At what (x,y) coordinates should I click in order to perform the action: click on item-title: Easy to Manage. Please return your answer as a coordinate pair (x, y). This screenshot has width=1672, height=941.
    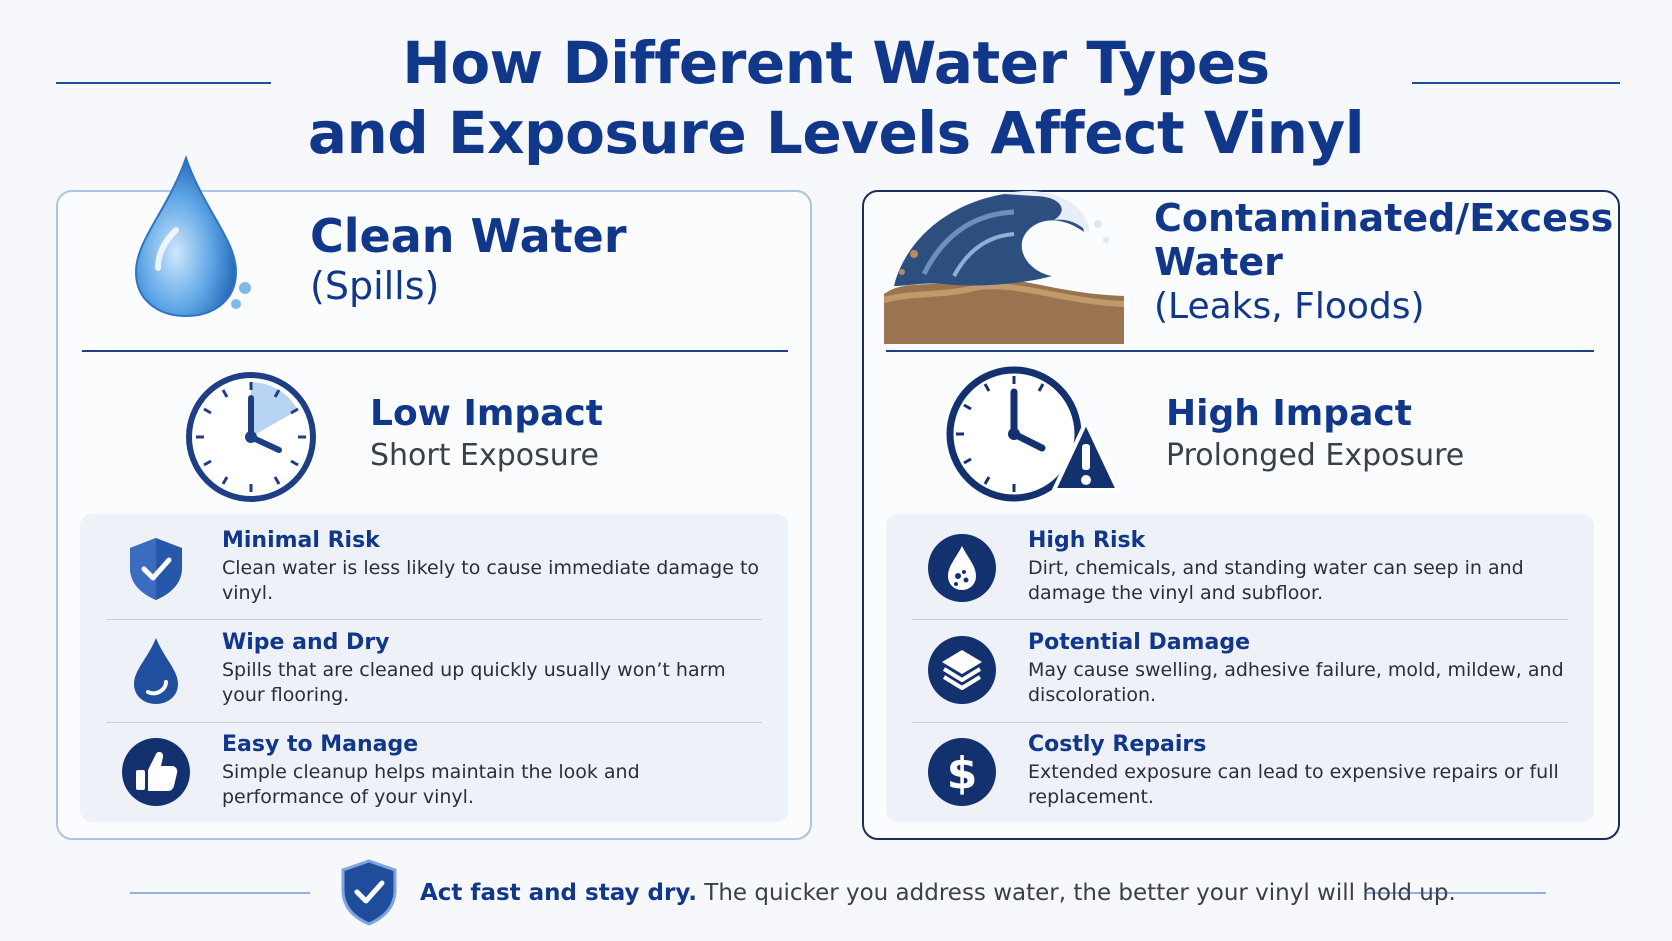
    Looking at the image, I should click on (320, 744).